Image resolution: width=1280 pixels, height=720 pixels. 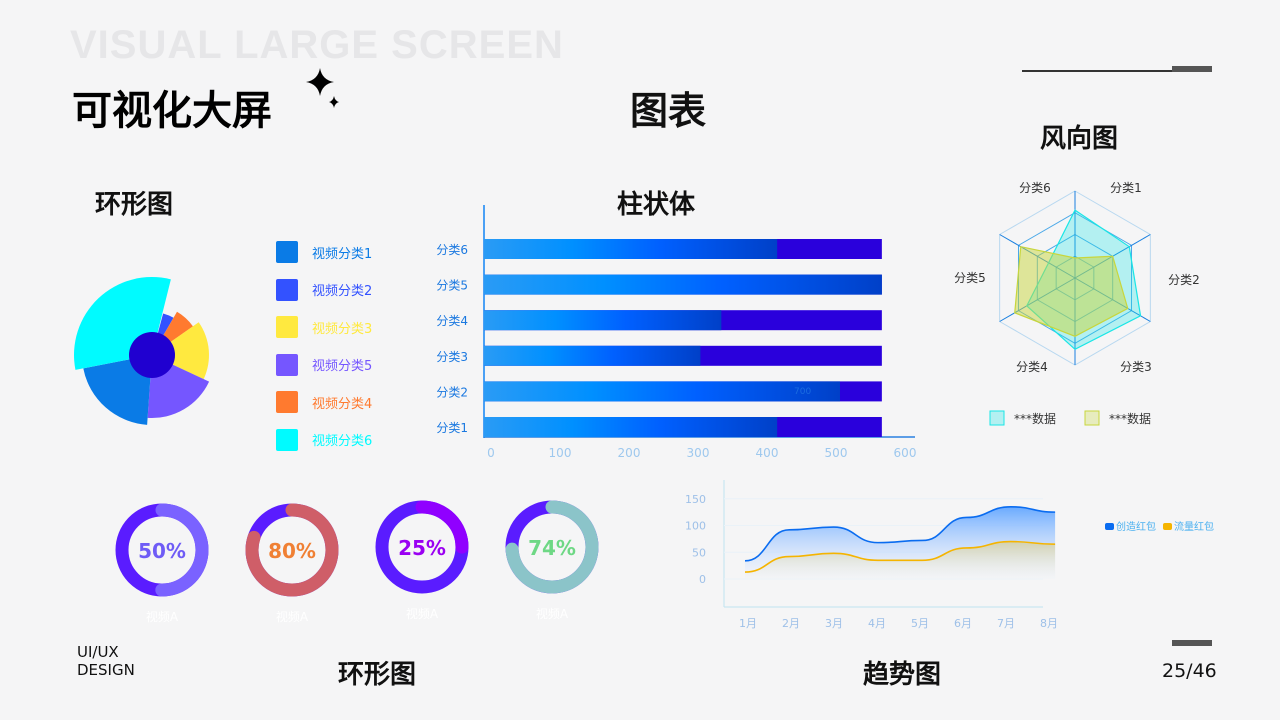 I want to click on bar-category-label: 分类3, so click(x=452, y=357).